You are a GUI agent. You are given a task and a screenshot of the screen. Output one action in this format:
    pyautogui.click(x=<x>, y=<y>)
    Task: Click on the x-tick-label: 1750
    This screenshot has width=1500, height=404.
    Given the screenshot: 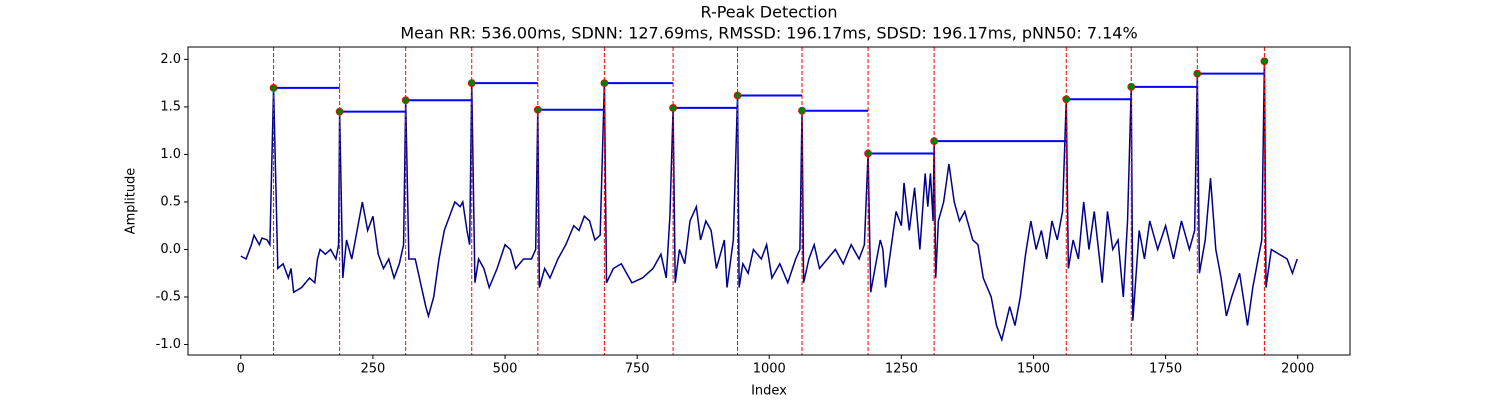 What is the action you would take?
    pyautogui.click(x=1165, y=369)
    